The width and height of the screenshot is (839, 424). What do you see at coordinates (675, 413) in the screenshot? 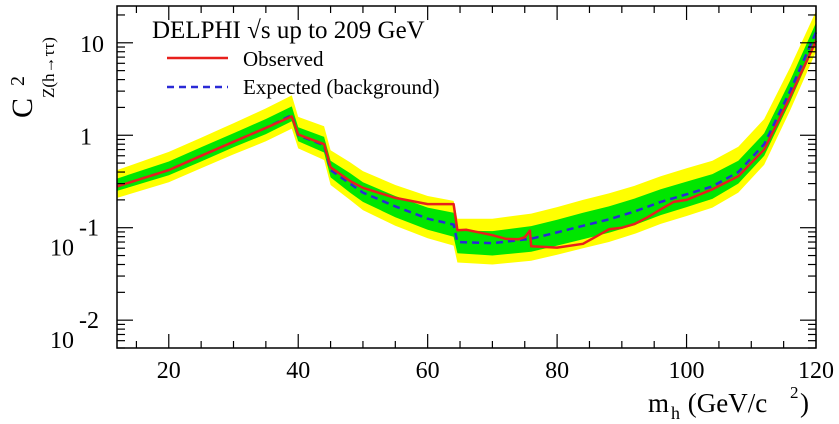
I see `x-axis-label-sub: h` at bounding box center [675, 413].